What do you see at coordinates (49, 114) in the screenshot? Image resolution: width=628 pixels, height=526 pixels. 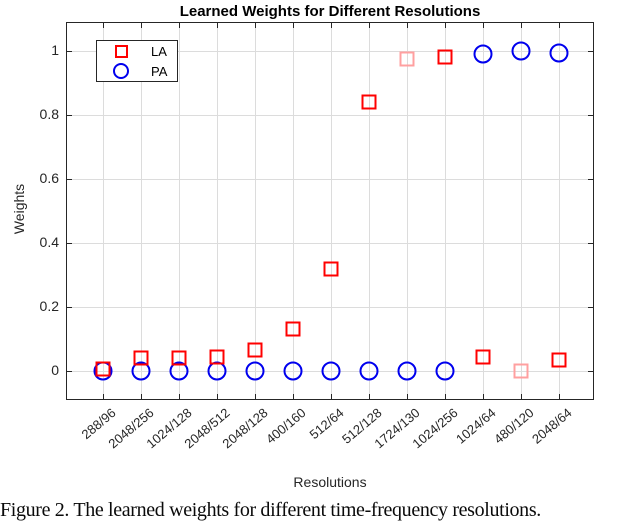 I see `y-tick-label: 0.8` at bounding box center [49, 114].